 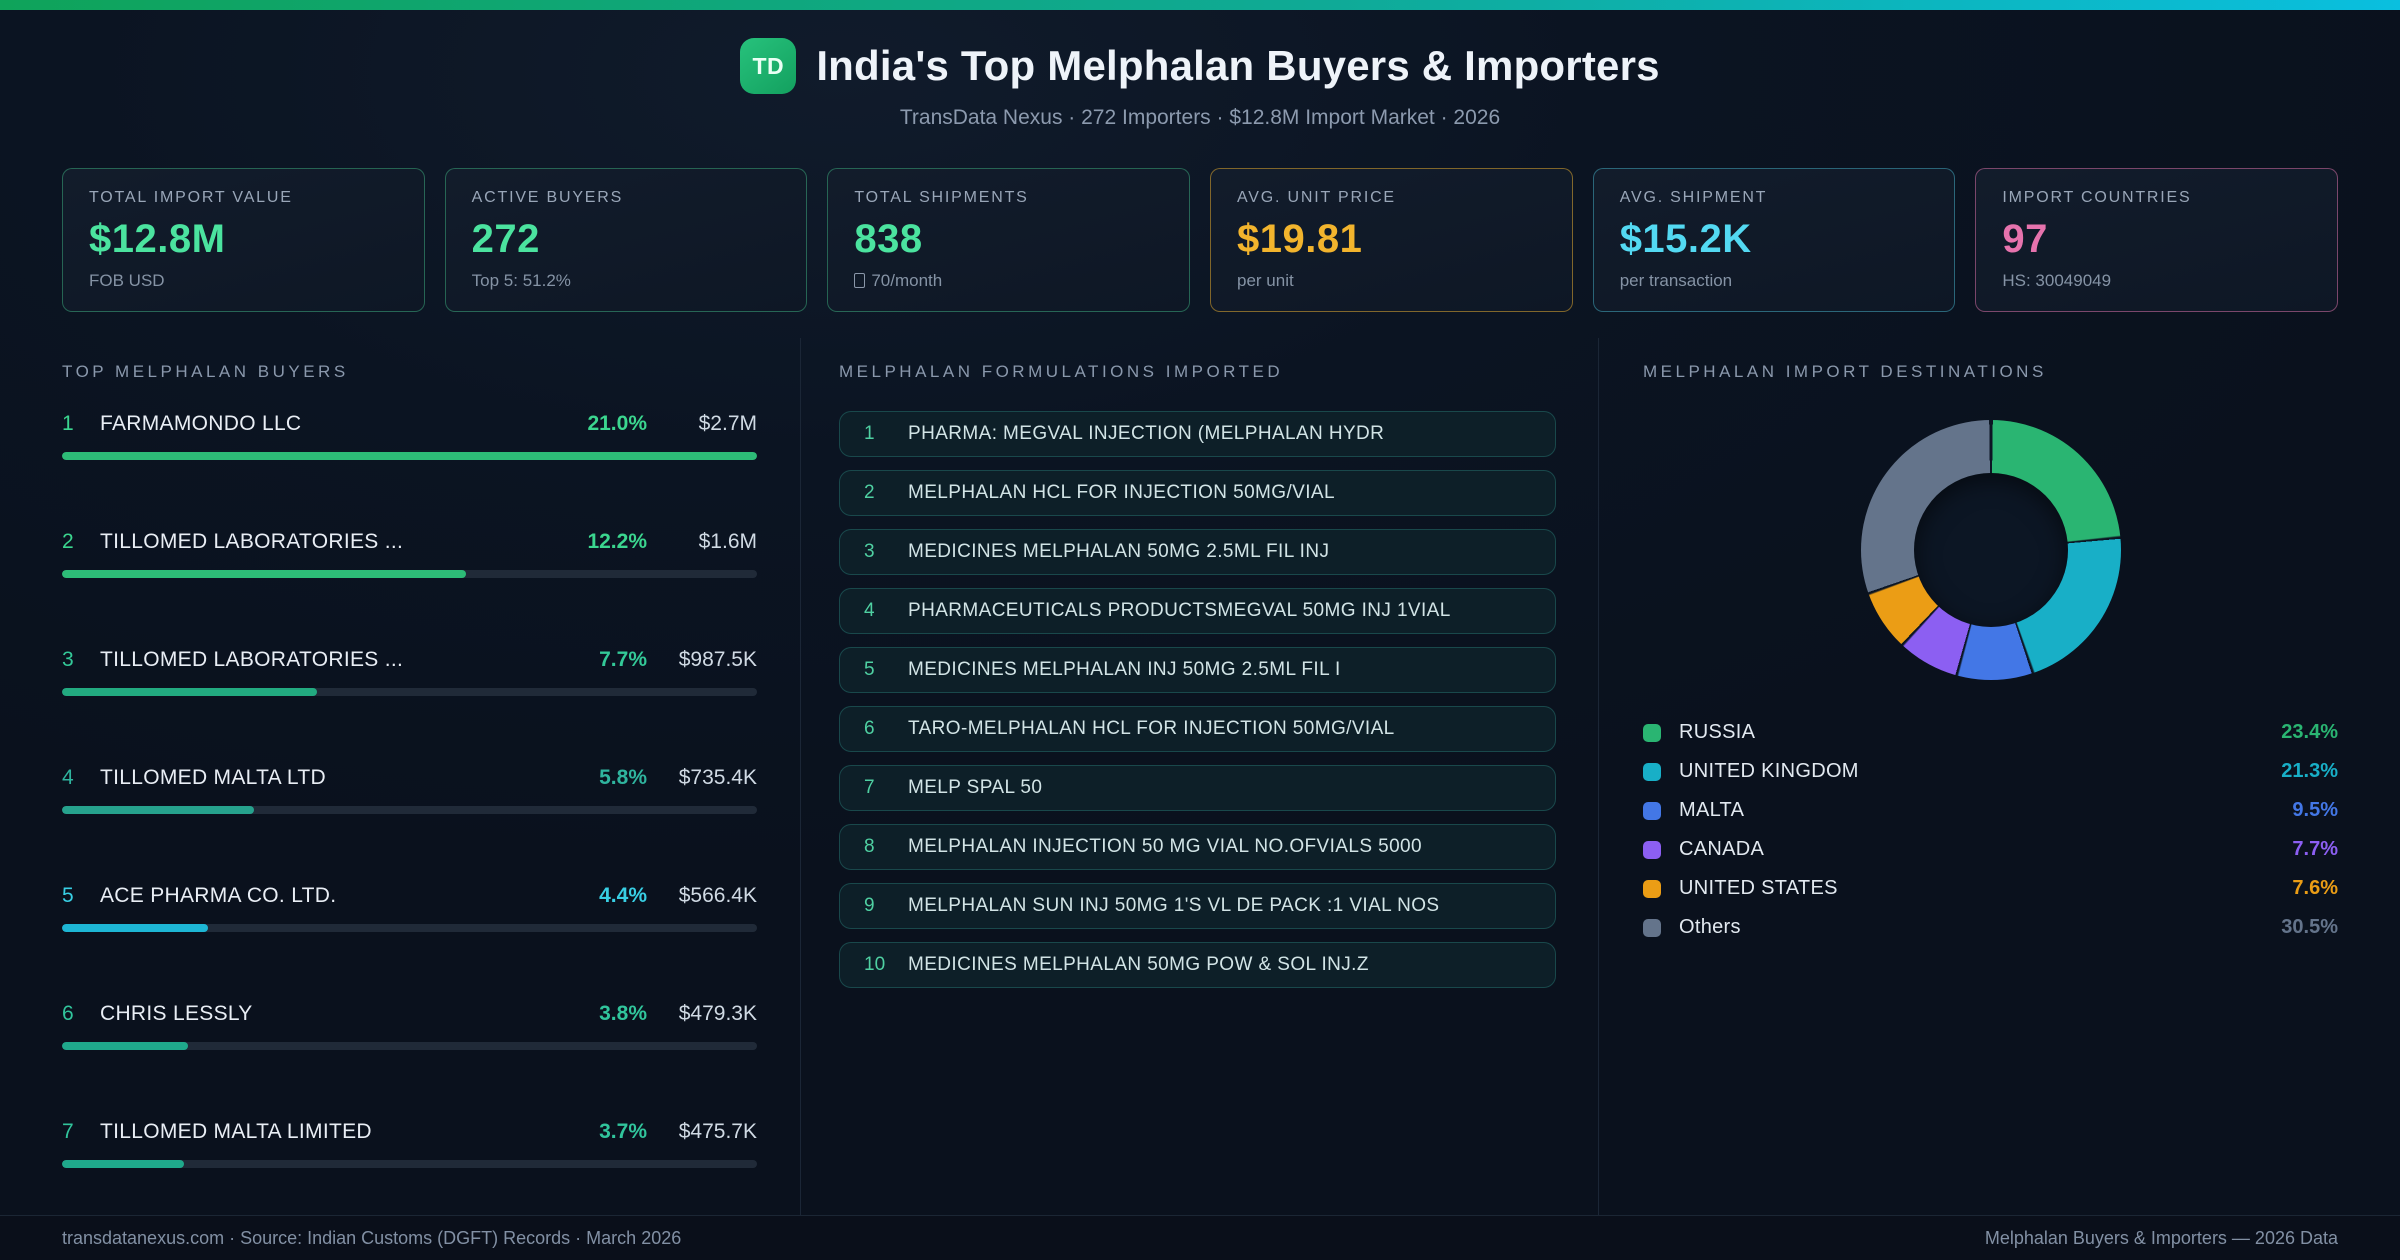 What do you see at coordinates (623, 659) in the screenshot?
I see `buyer-share-pct: 7.7%` at bounding box center [623, 659].